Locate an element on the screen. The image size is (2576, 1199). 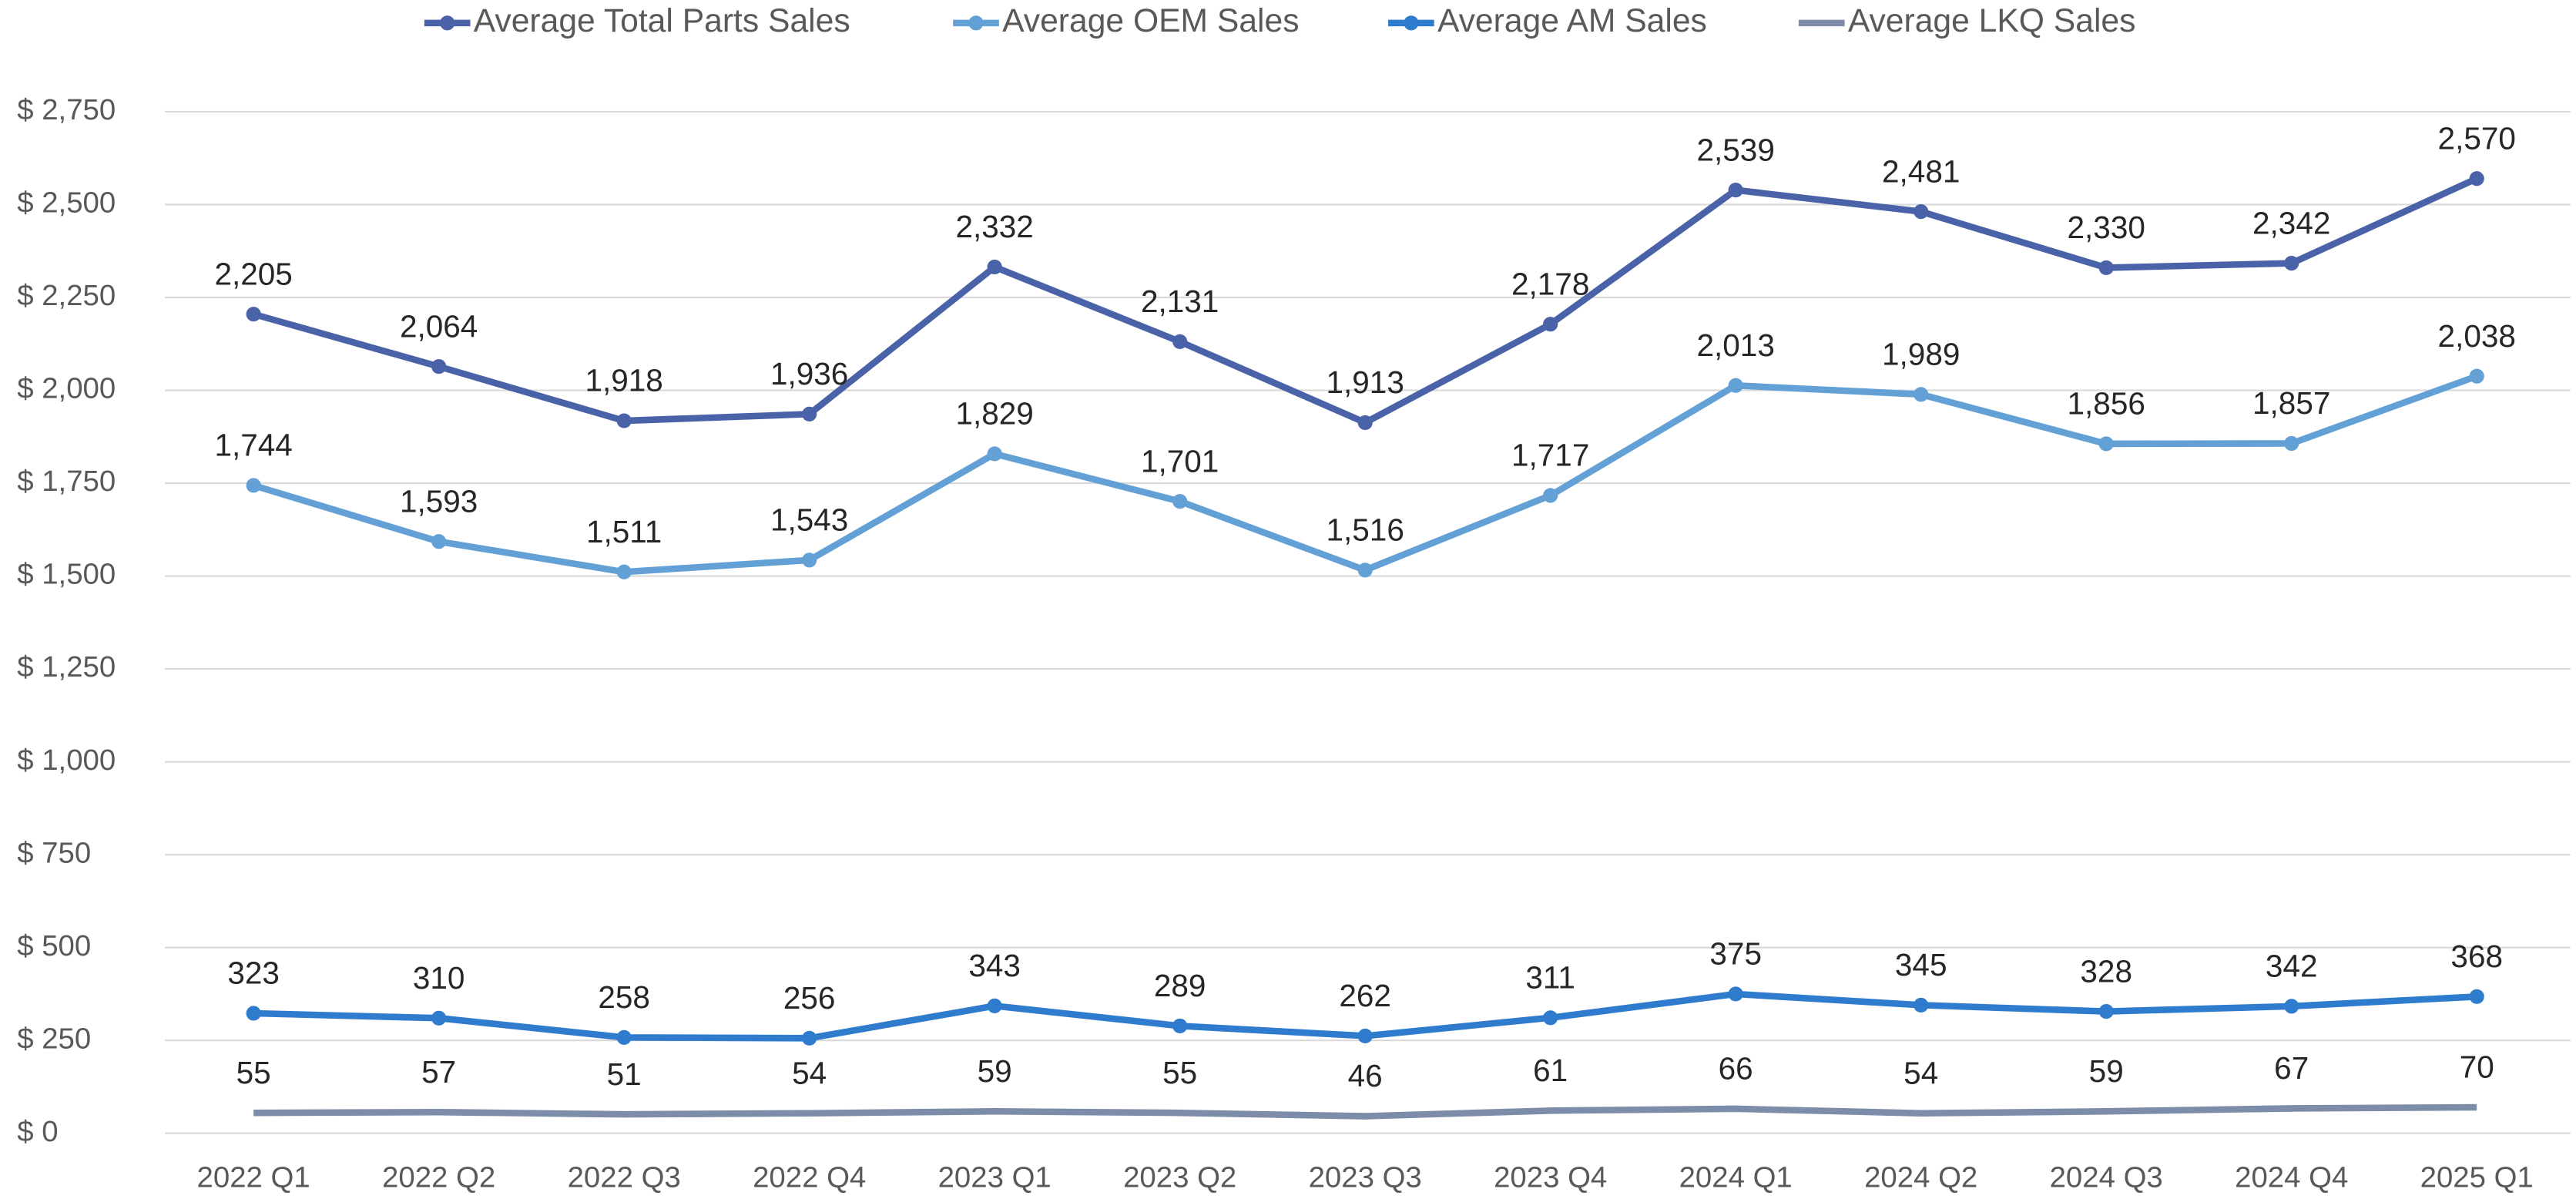
data-label: 1,516 is located at coordinates (1365, 530).